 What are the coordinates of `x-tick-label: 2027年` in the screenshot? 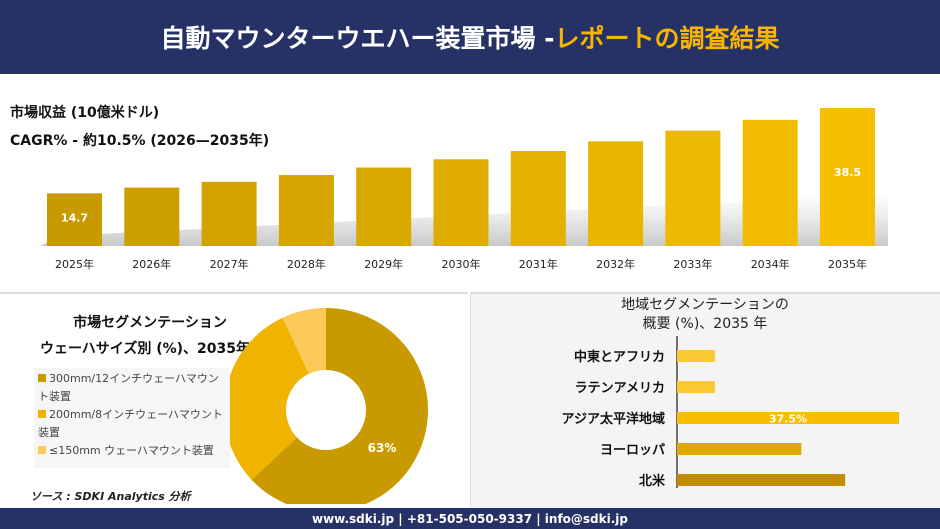 It's located at (229, 264).